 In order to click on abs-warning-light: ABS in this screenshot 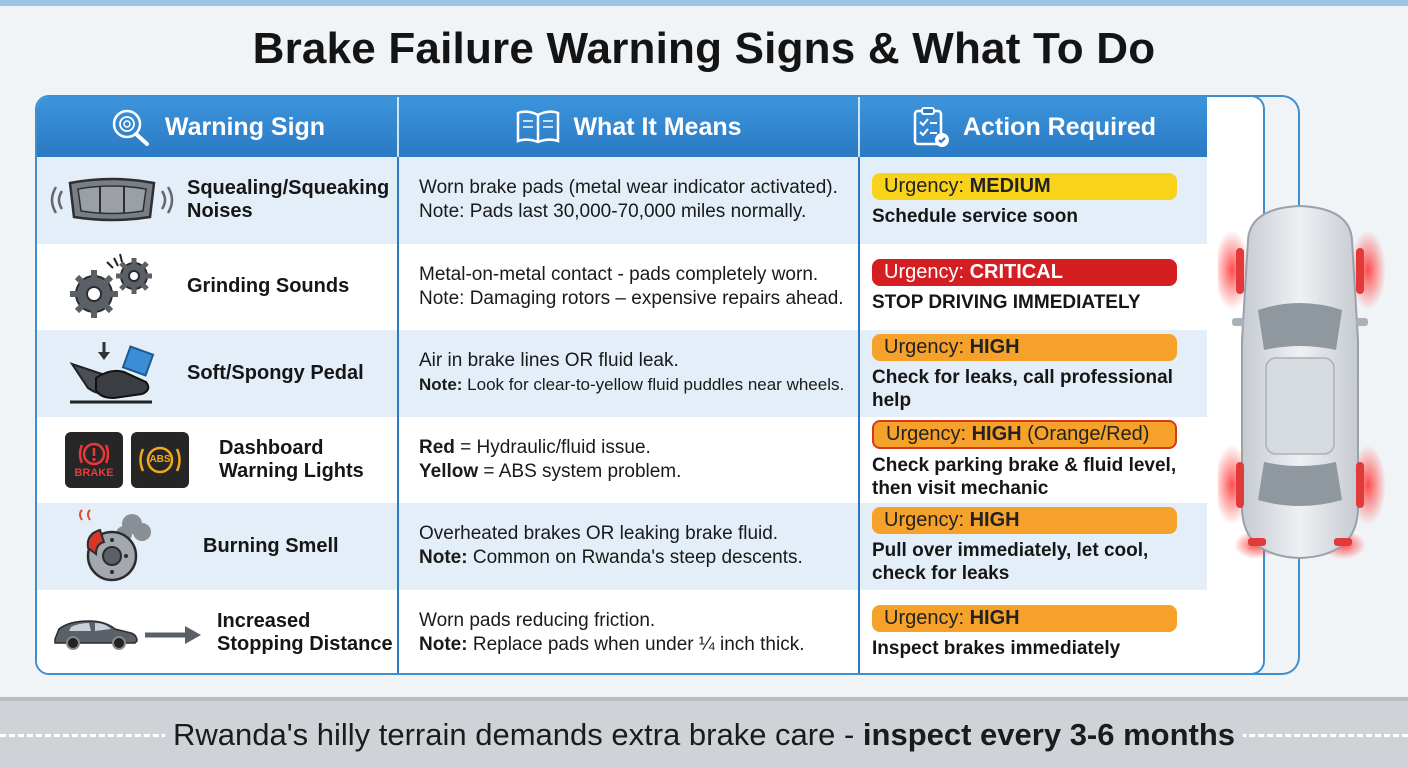, I will do `click(160, 459)`.